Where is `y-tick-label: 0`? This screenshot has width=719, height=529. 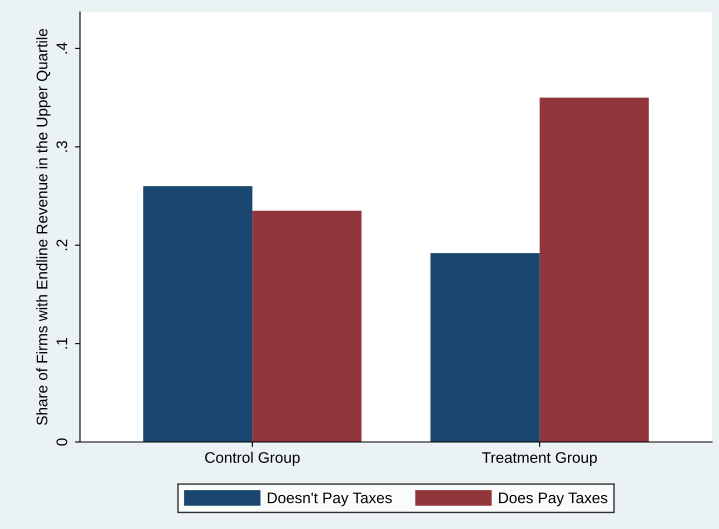 y-tick-label: 0 is located at coordinates (62, 442).